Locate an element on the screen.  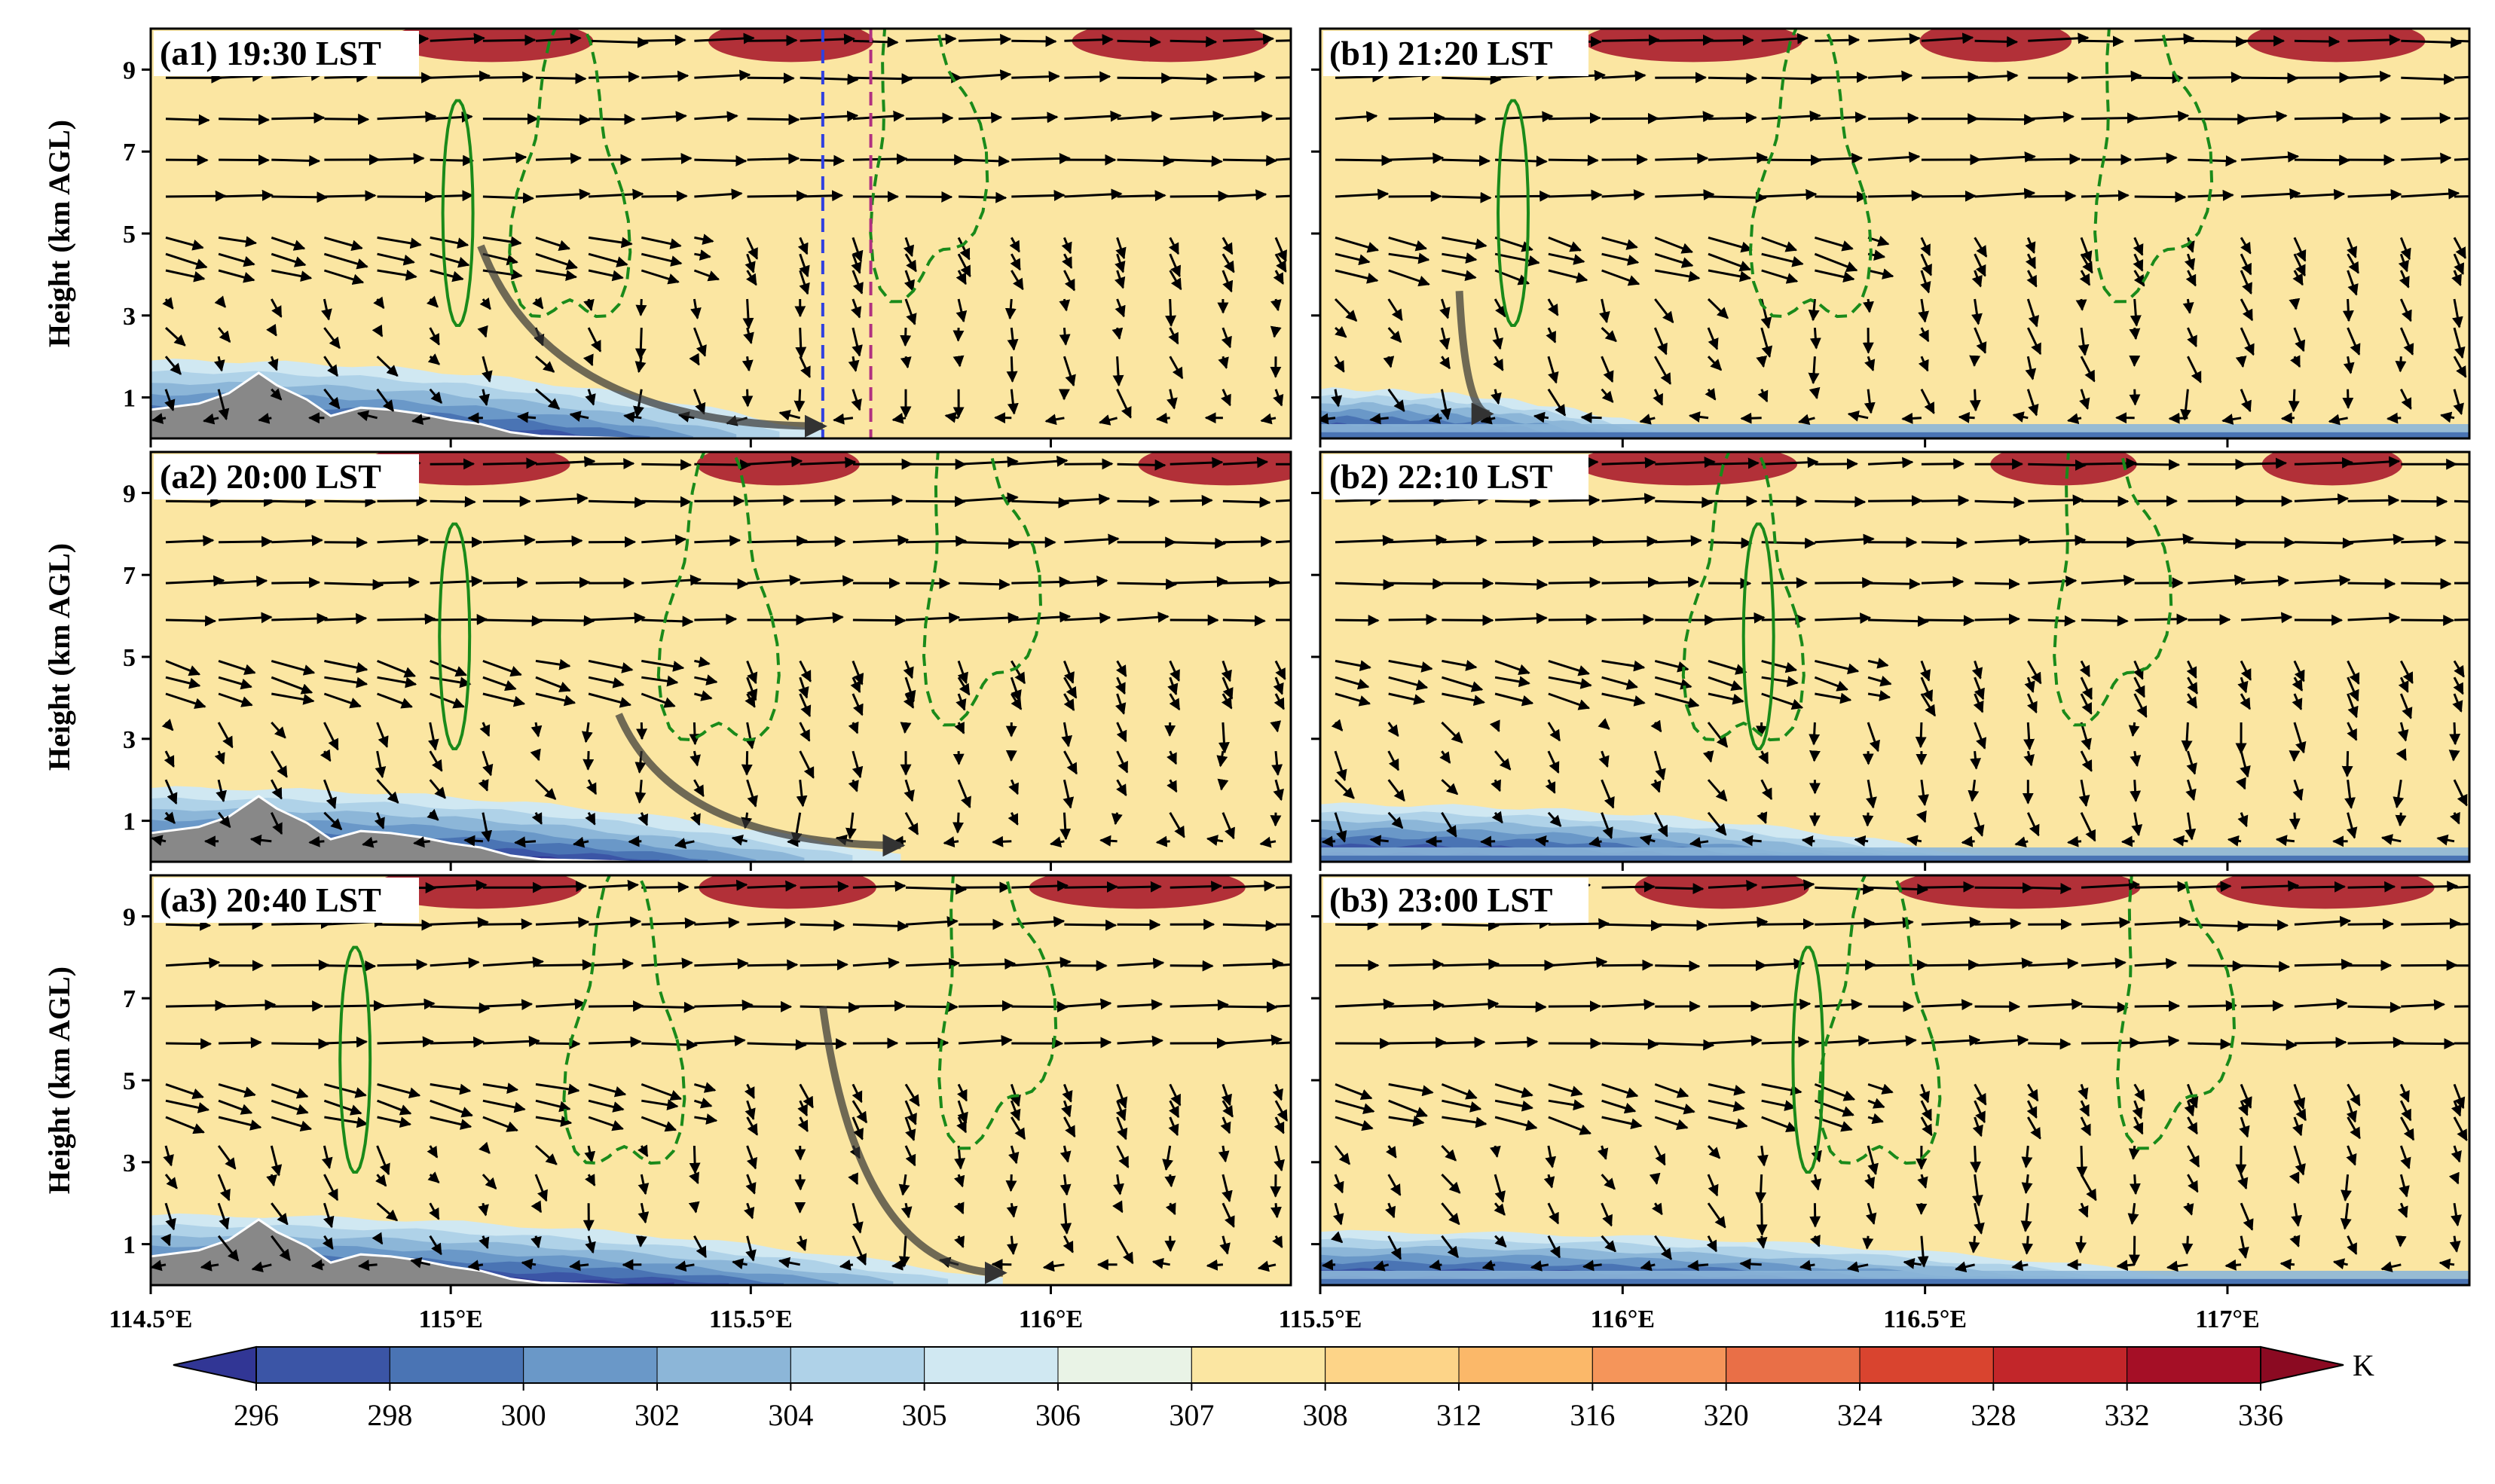
panel-b1: (b1) 21:20 LST is located at coordinates (1895, 233).